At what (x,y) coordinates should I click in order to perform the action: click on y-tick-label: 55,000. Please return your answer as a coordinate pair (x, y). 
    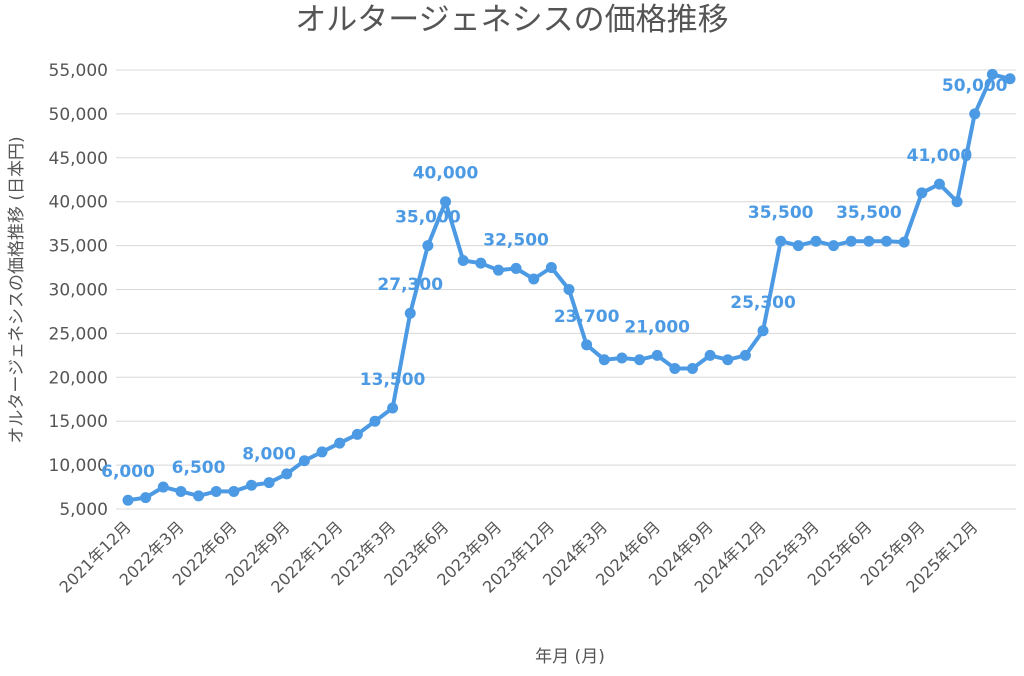
    Looking at the image, I should click on (78, 71).